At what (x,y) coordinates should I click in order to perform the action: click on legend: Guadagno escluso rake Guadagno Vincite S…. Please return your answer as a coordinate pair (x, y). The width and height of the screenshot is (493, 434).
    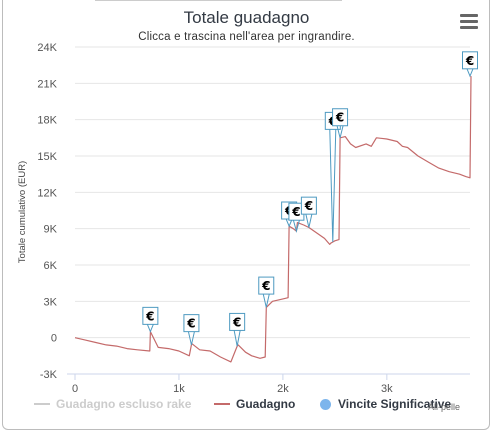
    Looking at the image, I should click on (246, 405).